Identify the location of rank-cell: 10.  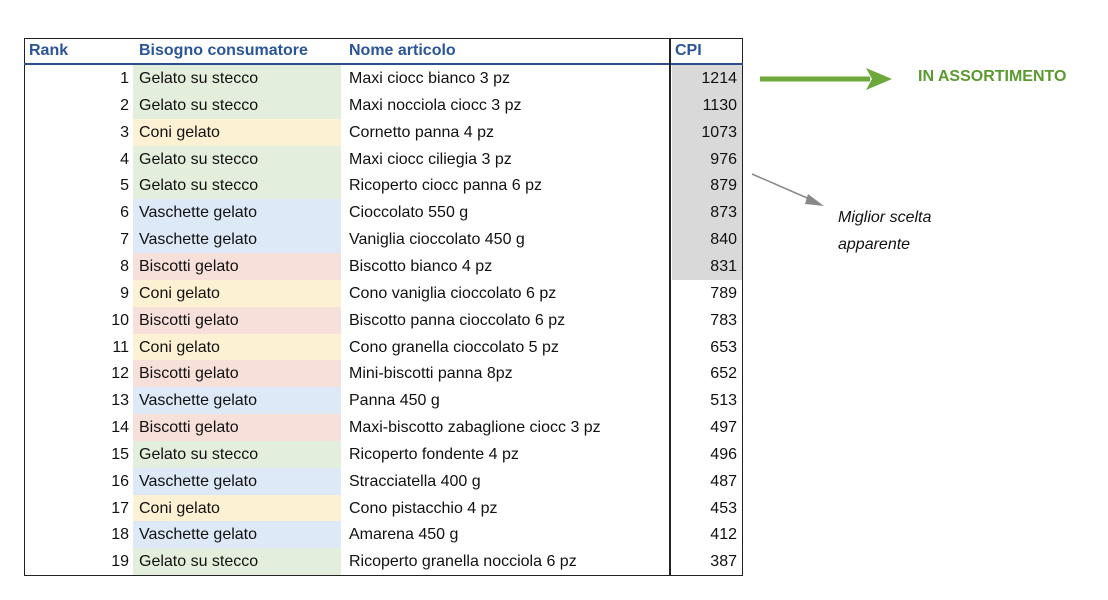
(120, 320).